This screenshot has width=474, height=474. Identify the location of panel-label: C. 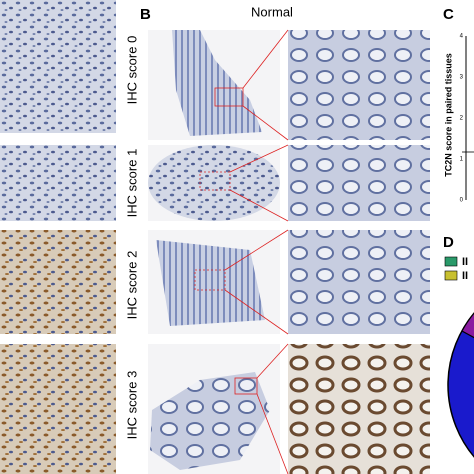
(448, 14).